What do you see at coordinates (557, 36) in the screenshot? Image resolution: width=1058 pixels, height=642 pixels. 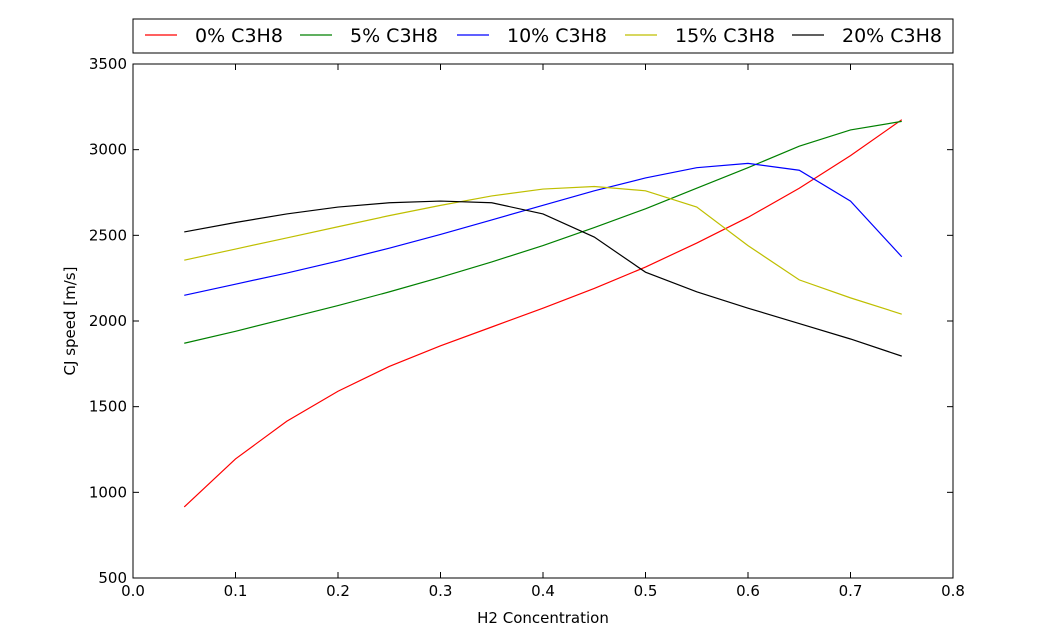 I see `legend-label-2: 10% C3H8` at bounding box center [557, 36].